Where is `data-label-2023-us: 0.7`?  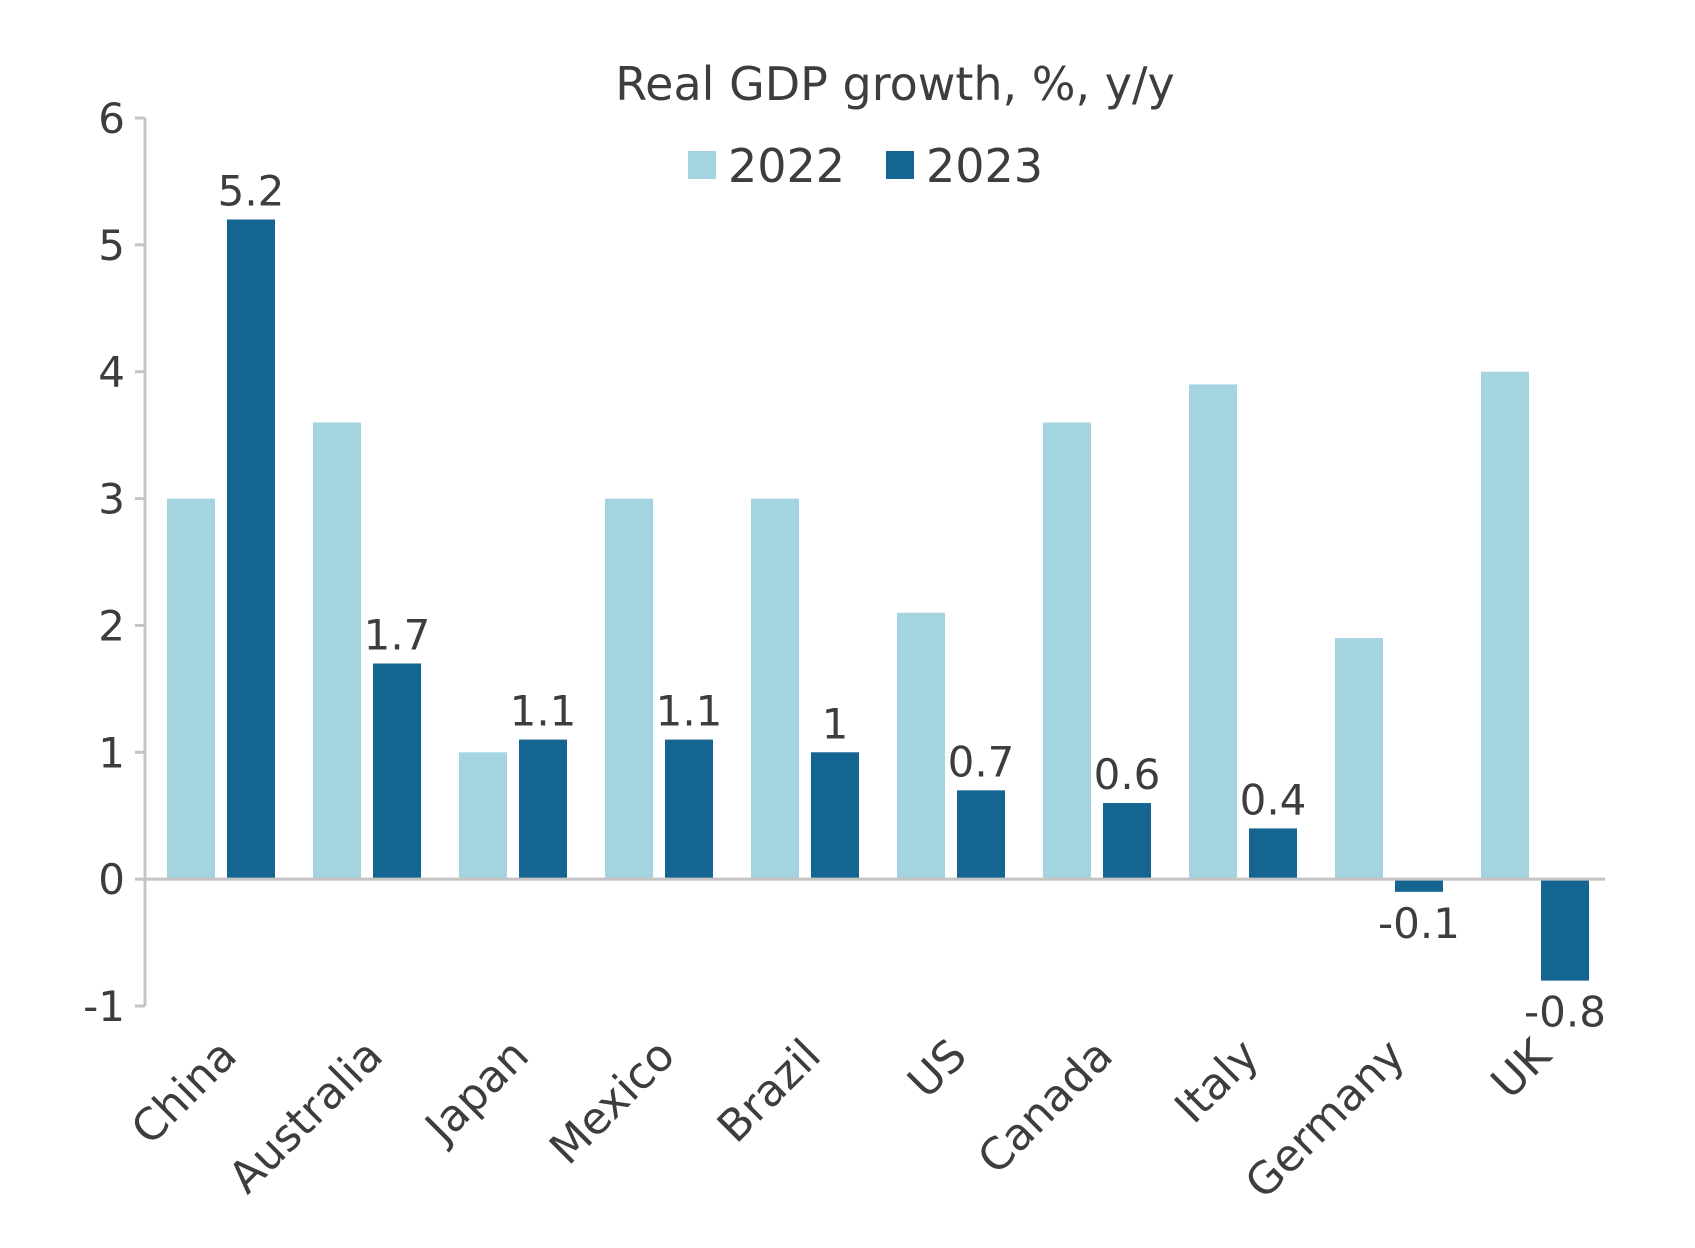
data-label-2023-us: 0.7 is located at coordinates (981, 761).